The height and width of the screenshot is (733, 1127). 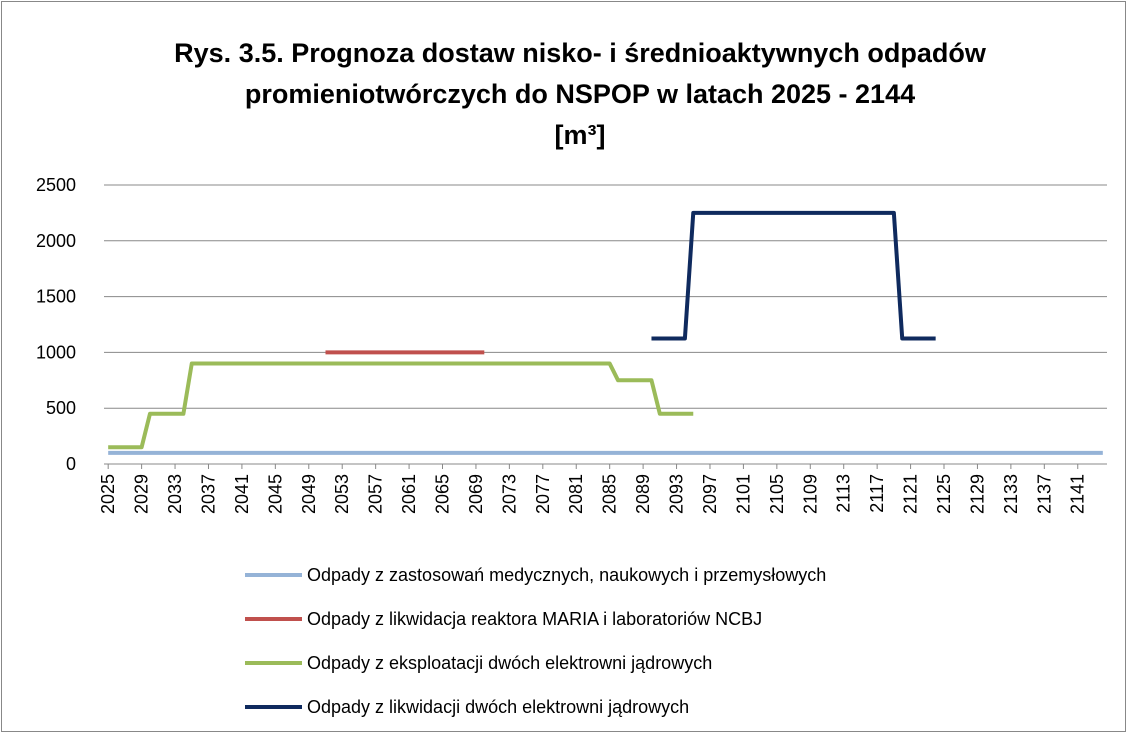 I want to click on x-tick-label: 2097, so click(x=710, y=494).